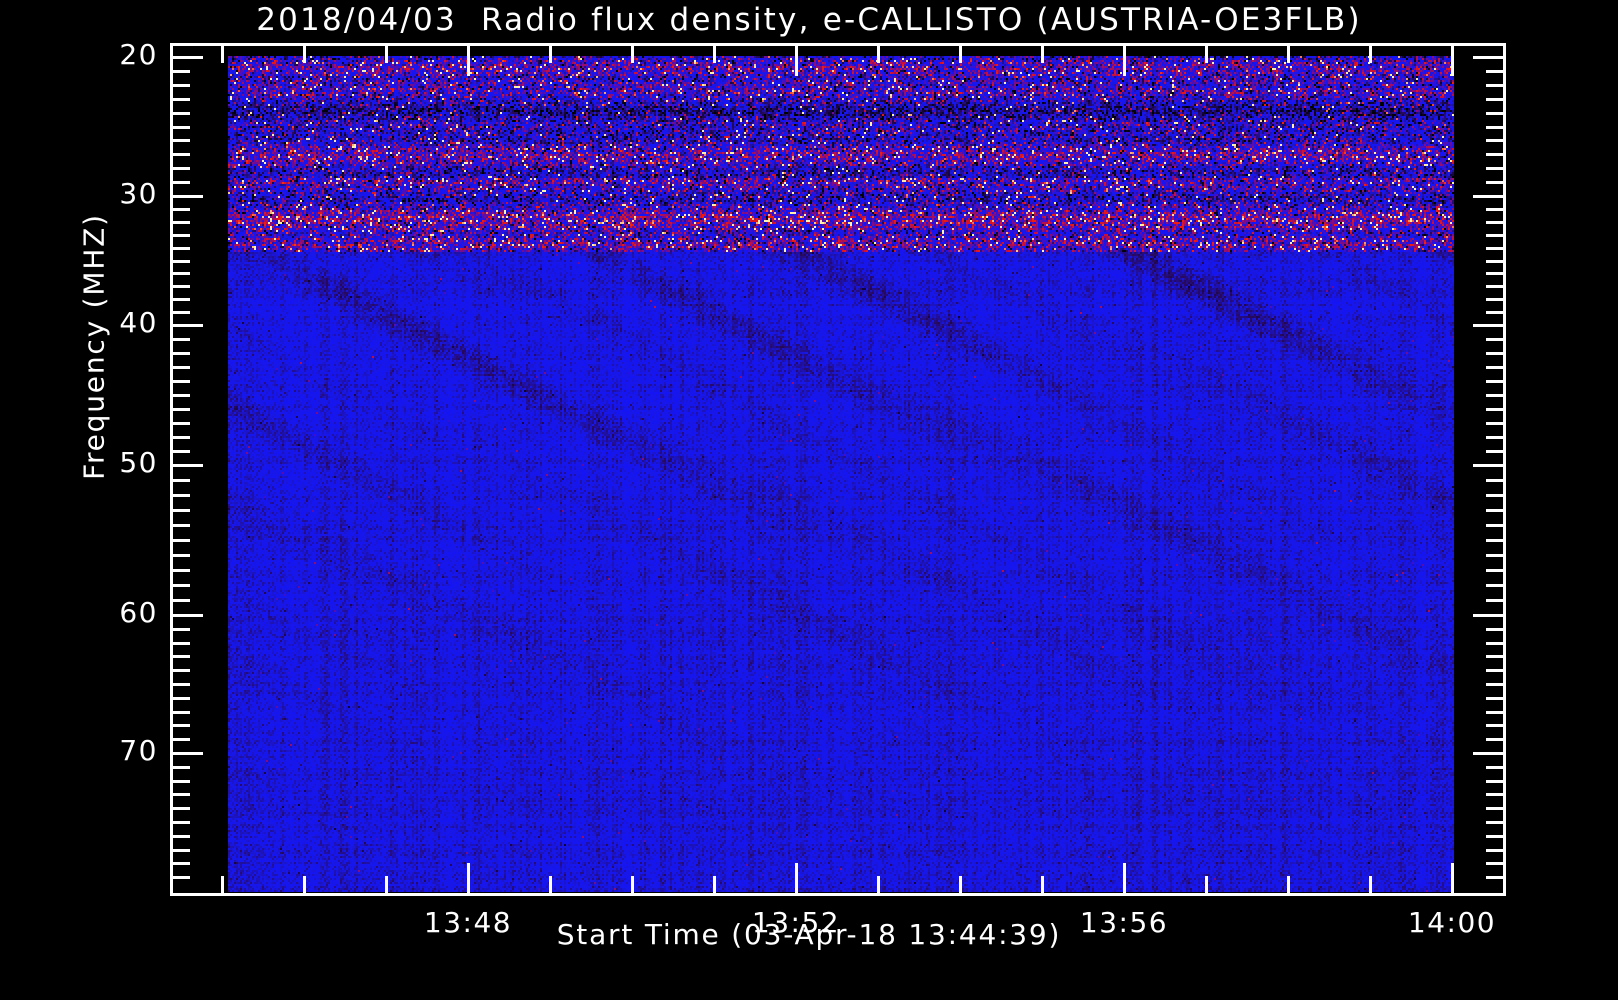 The width and height of the screenshot is (1618, 1000). Describe the element at coordinates (1124, 922) in the screenshot. I see `x-axis-tick-label: 13:56` at that location.